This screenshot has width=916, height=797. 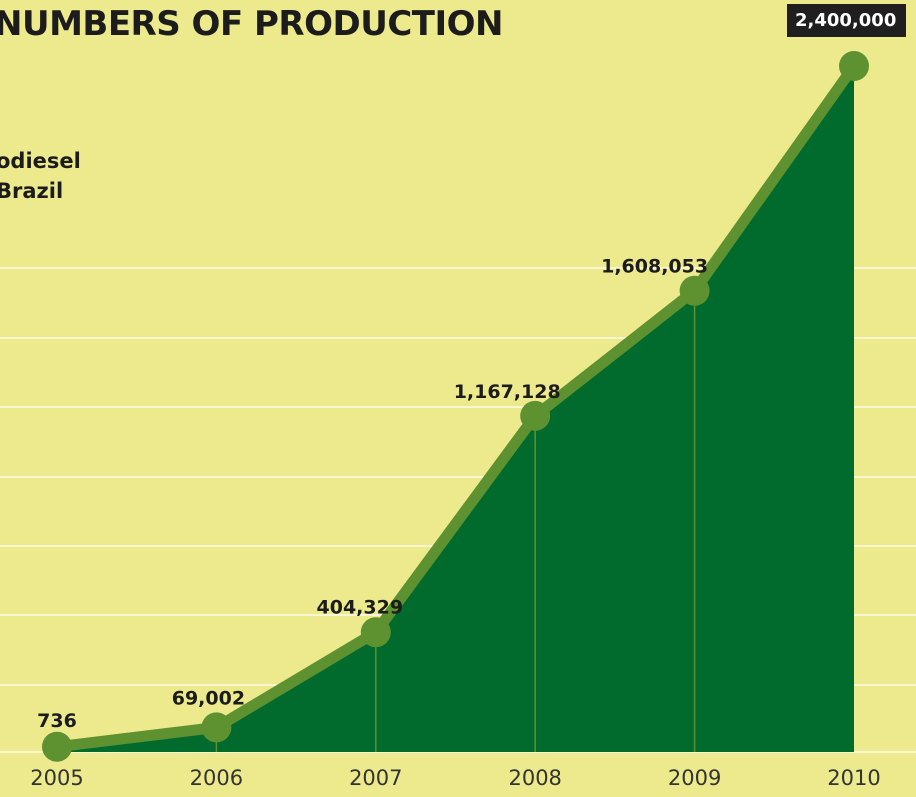 I want to click on data-point-2005, so click(x=57, y=746).